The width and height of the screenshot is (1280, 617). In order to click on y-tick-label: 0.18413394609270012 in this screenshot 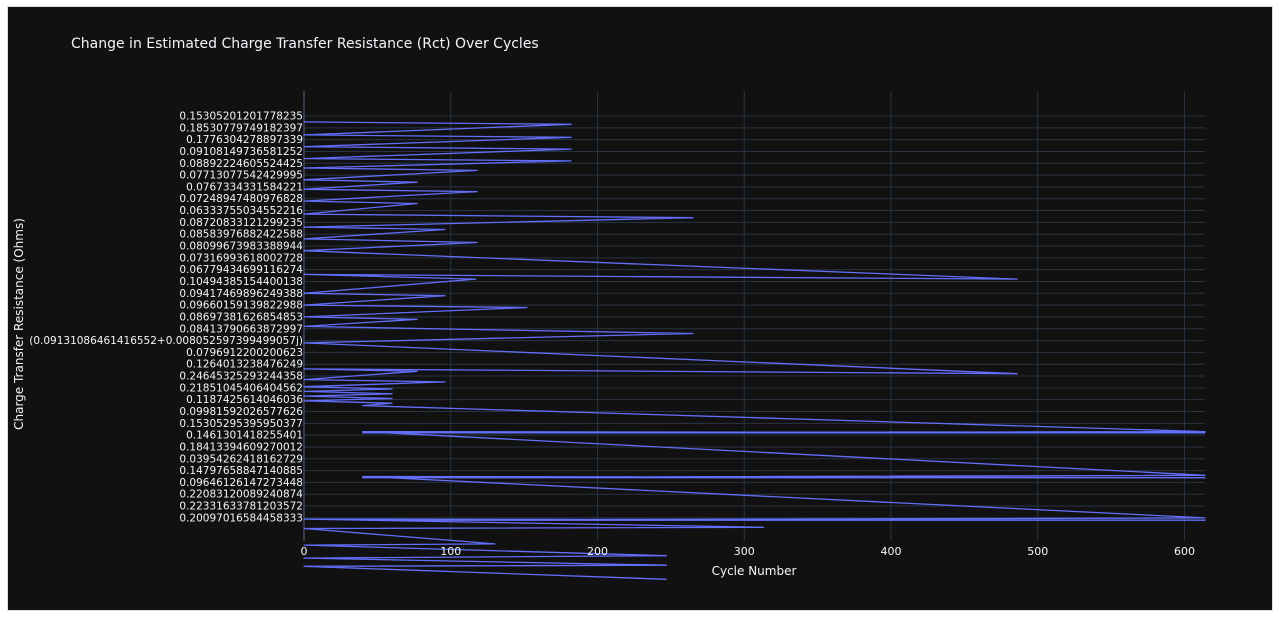, I will do `click(241, 447)`.